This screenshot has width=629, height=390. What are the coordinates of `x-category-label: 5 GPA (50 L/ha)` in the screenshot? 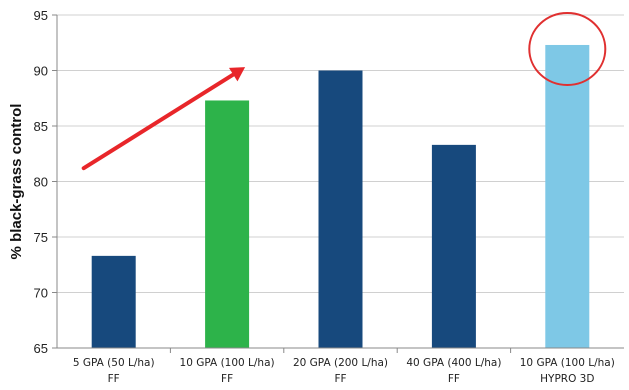 It's located at (114, 363).